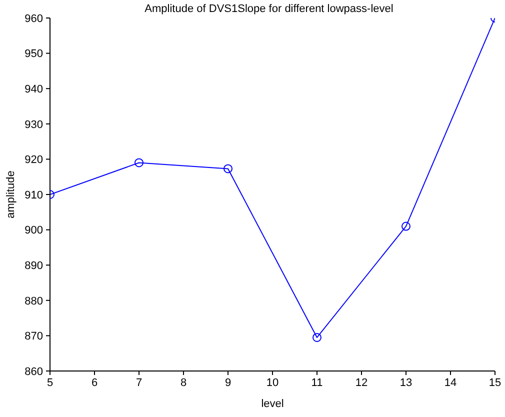 This screenshot has width=505, height=417. I want to click on x-tick-label: 10, so click(272, 382).